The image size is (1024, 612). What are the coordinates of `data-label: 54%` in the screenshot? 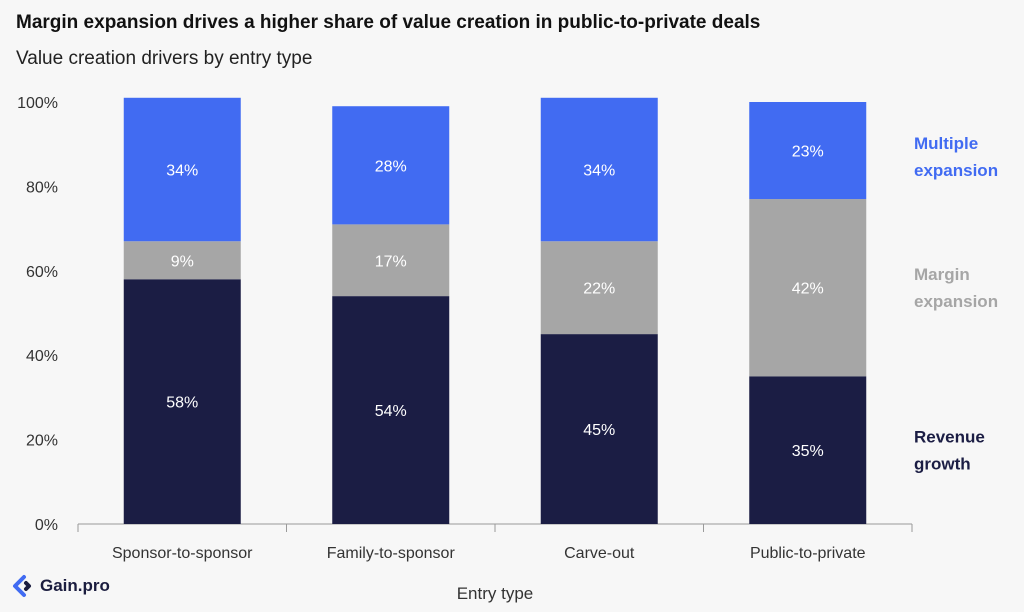 It's located at (391, 411).